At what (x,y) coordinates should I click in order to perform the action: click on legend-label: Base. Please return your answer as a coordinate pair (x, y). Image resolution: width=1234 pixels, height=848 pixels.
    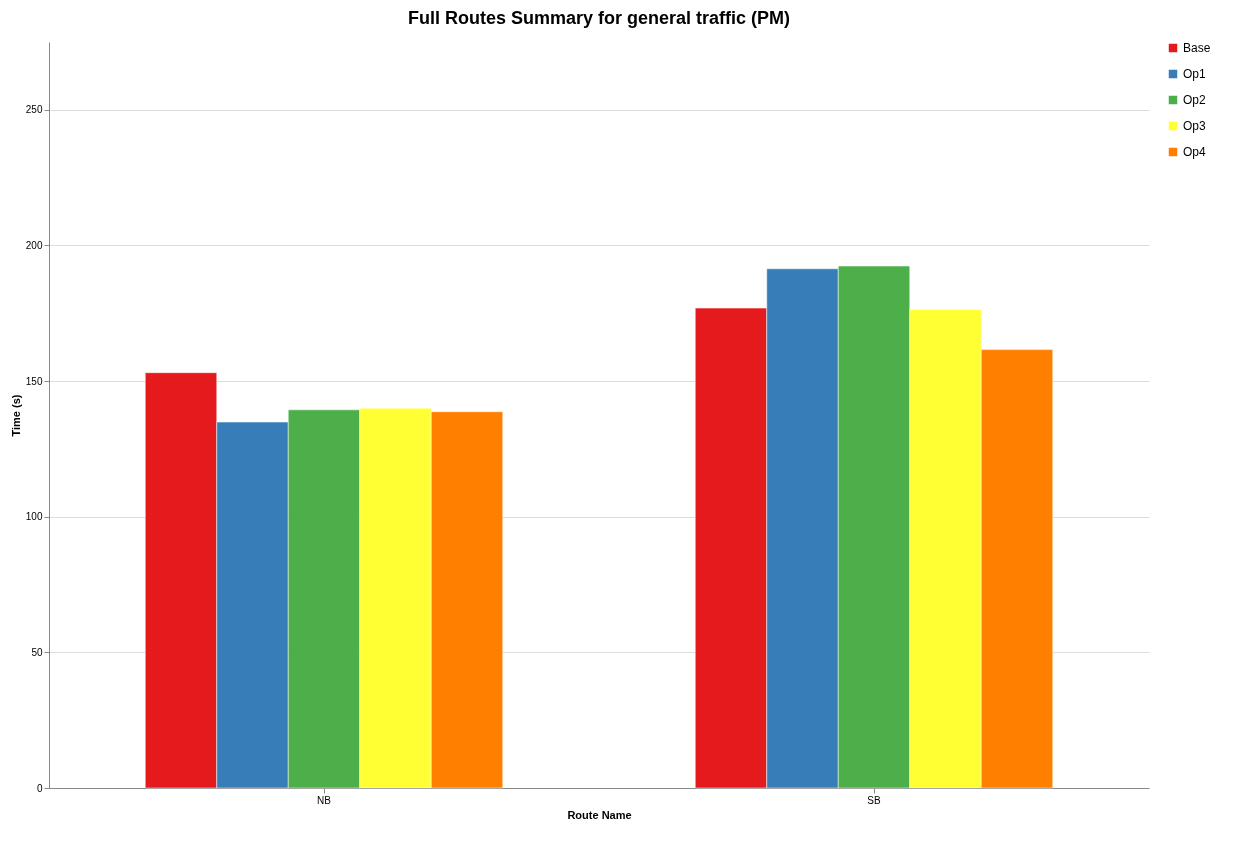
    Looking at the image, I should click on (1197, 48).